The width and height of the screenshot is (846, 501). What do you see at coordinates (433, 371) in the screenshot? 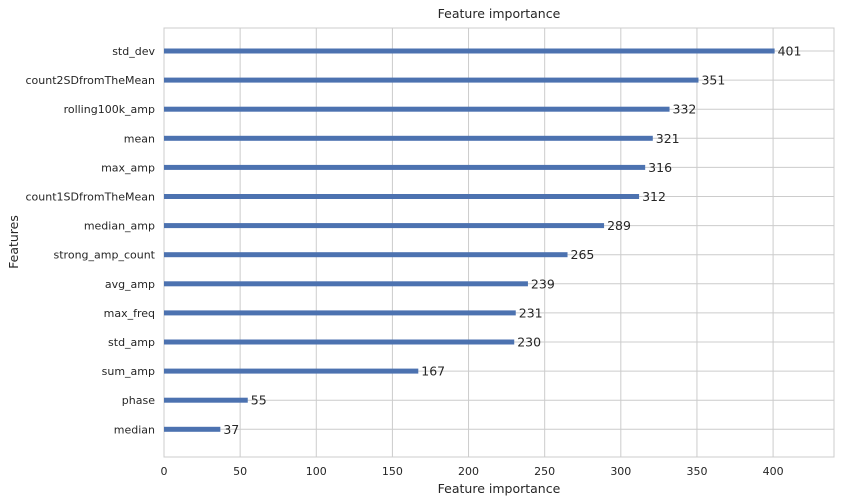
I see `value-label: 167` at bounding box center [433, 371].